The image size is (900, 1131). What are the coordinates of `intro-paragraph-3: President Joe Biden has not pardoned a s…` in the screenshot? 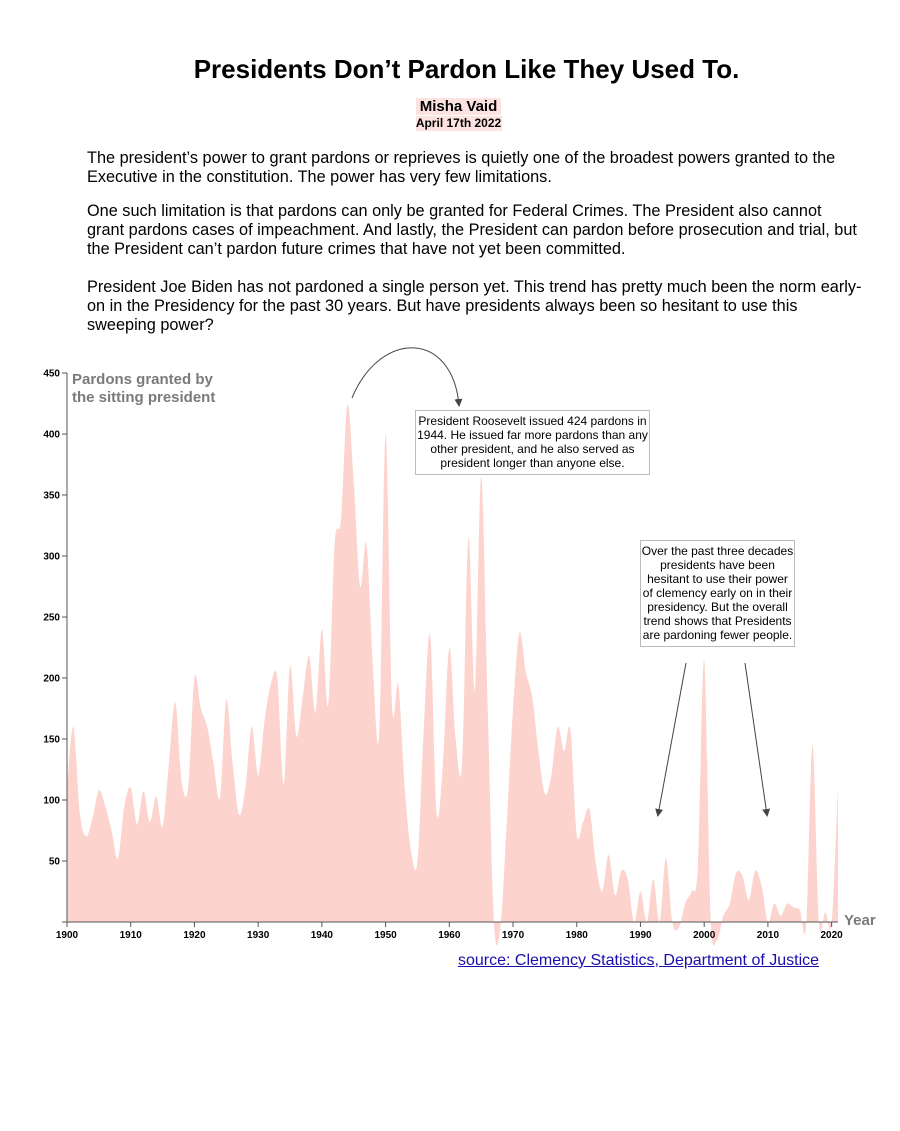 It's located at (474, 306).